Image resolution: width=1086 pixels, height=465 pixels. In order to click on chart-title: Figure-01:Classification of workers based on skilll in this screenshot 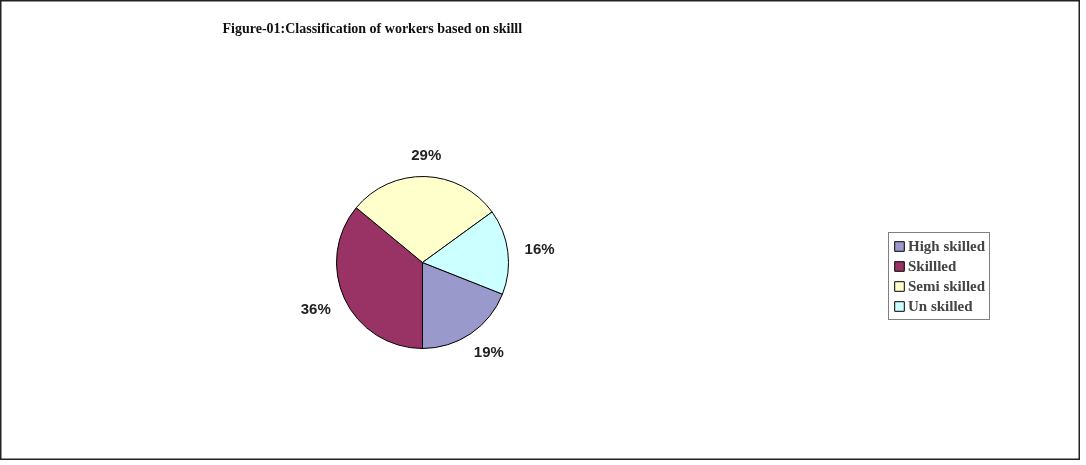, I will do `click(372, 28)`.